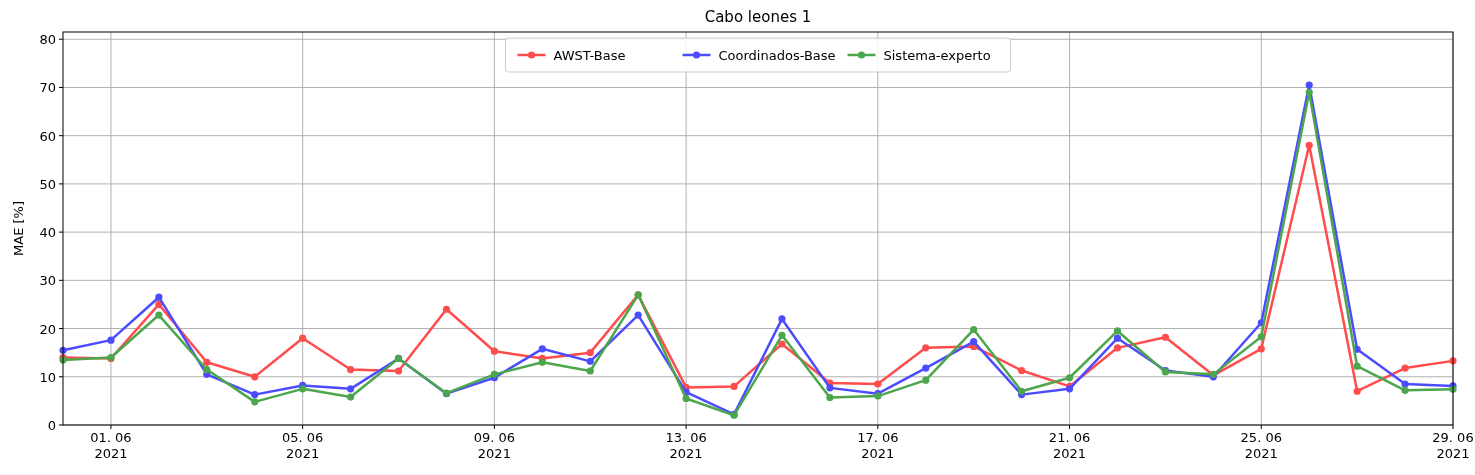  What do you see at coordinates (47, 233) in the screenshot?
I see `y-tick-label: 40` at bounding box center [47, 233].